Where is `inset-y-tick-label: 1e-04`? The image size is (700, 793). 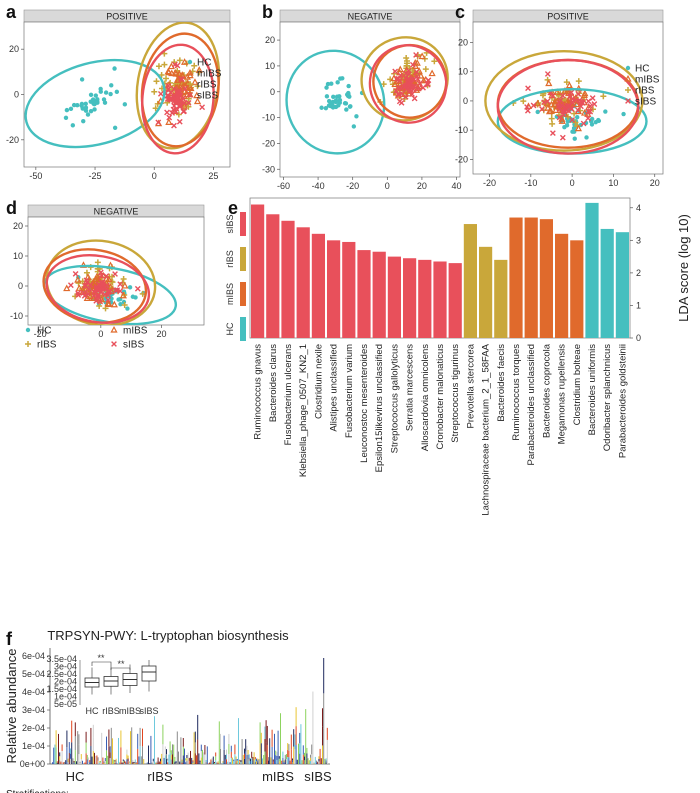
inset-y-tick-label: 1e-04 is located at coordinates (65, 697).